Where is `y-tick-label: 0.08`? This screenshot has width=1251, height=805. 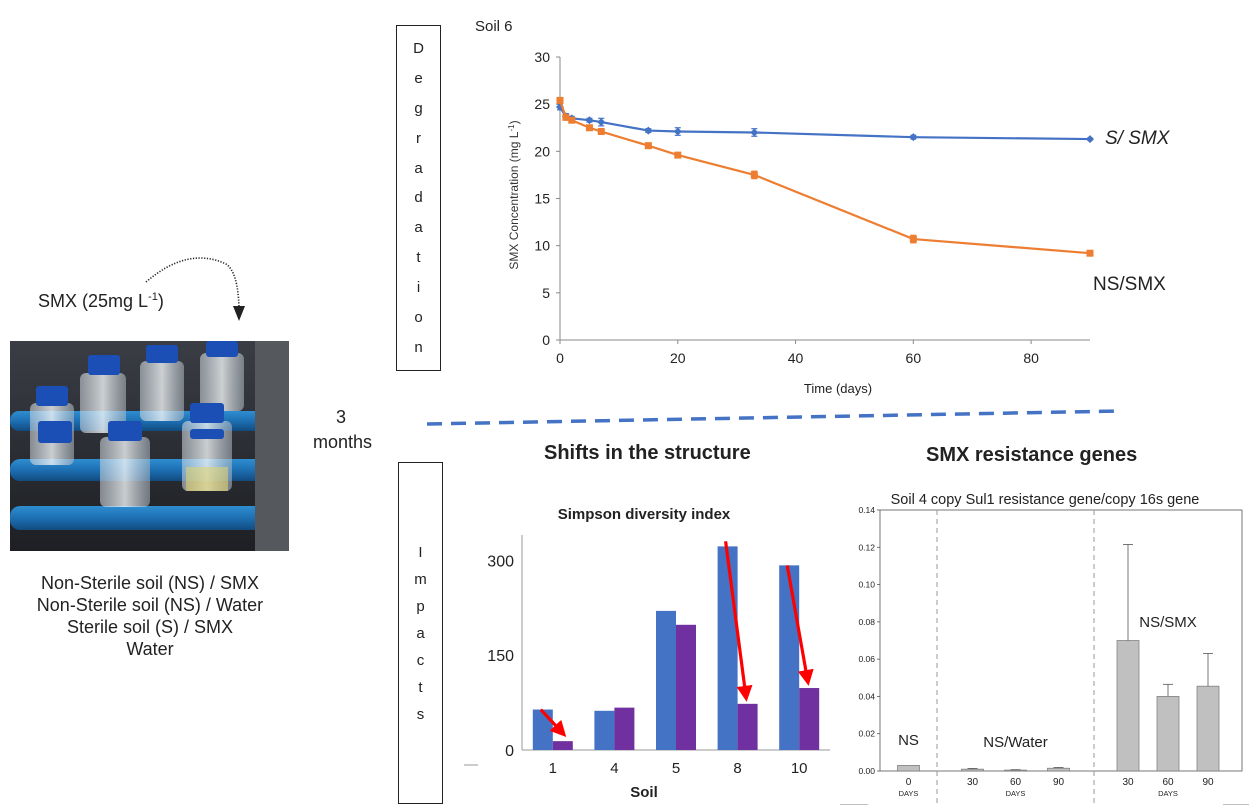 y-tick-label: 0.08 is located at coordinates (866, 622).